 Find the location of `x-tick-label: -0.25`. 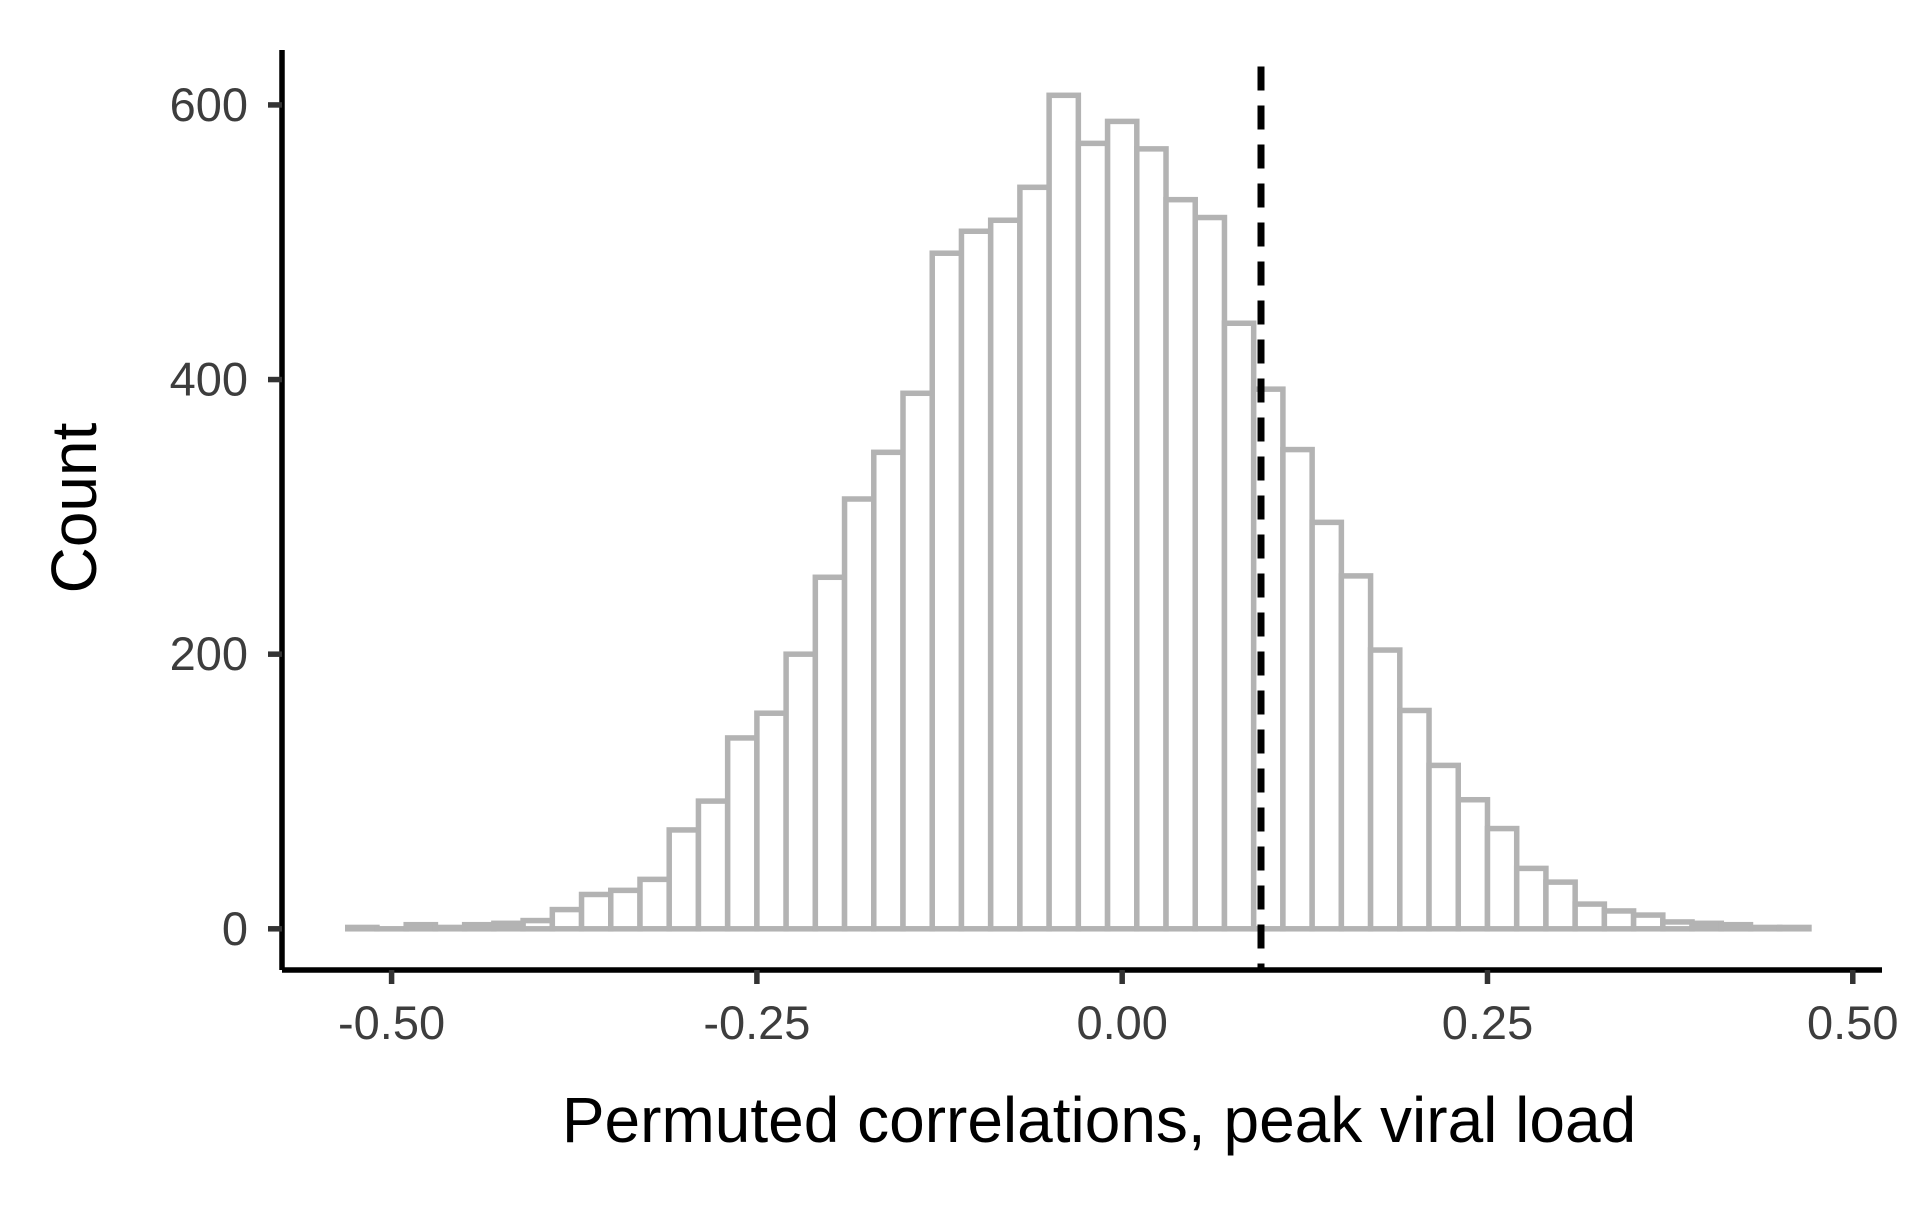

x-tick-label: -0.25 is located at coordinates (756, 1022).